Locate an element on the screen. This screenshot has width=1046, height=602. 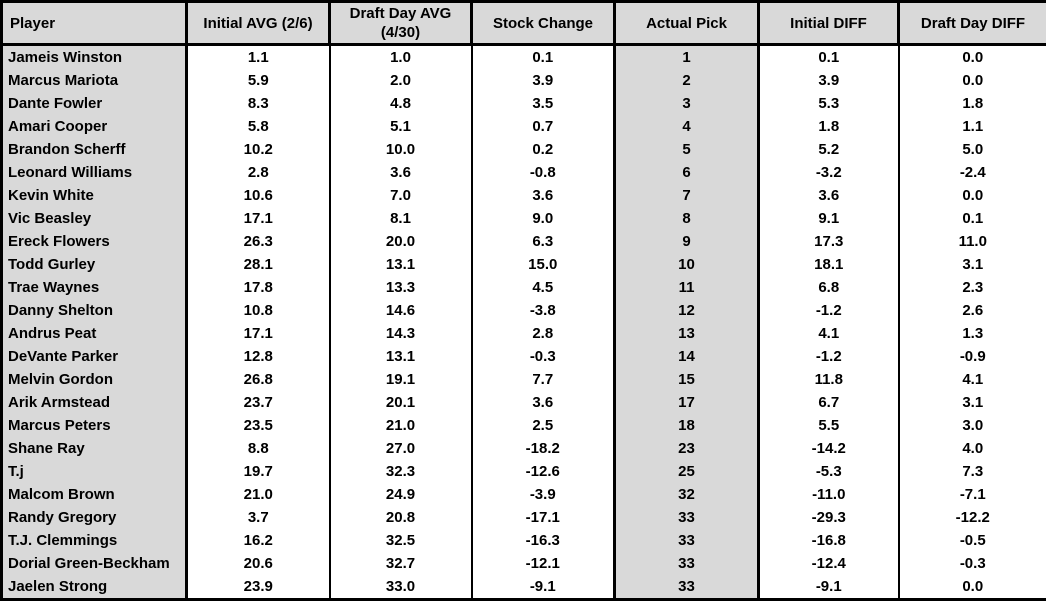
table-row: Dante Fowler 8.3 4.8 3.5 3 5.3 1.8 is located at coordinates (523, 103).